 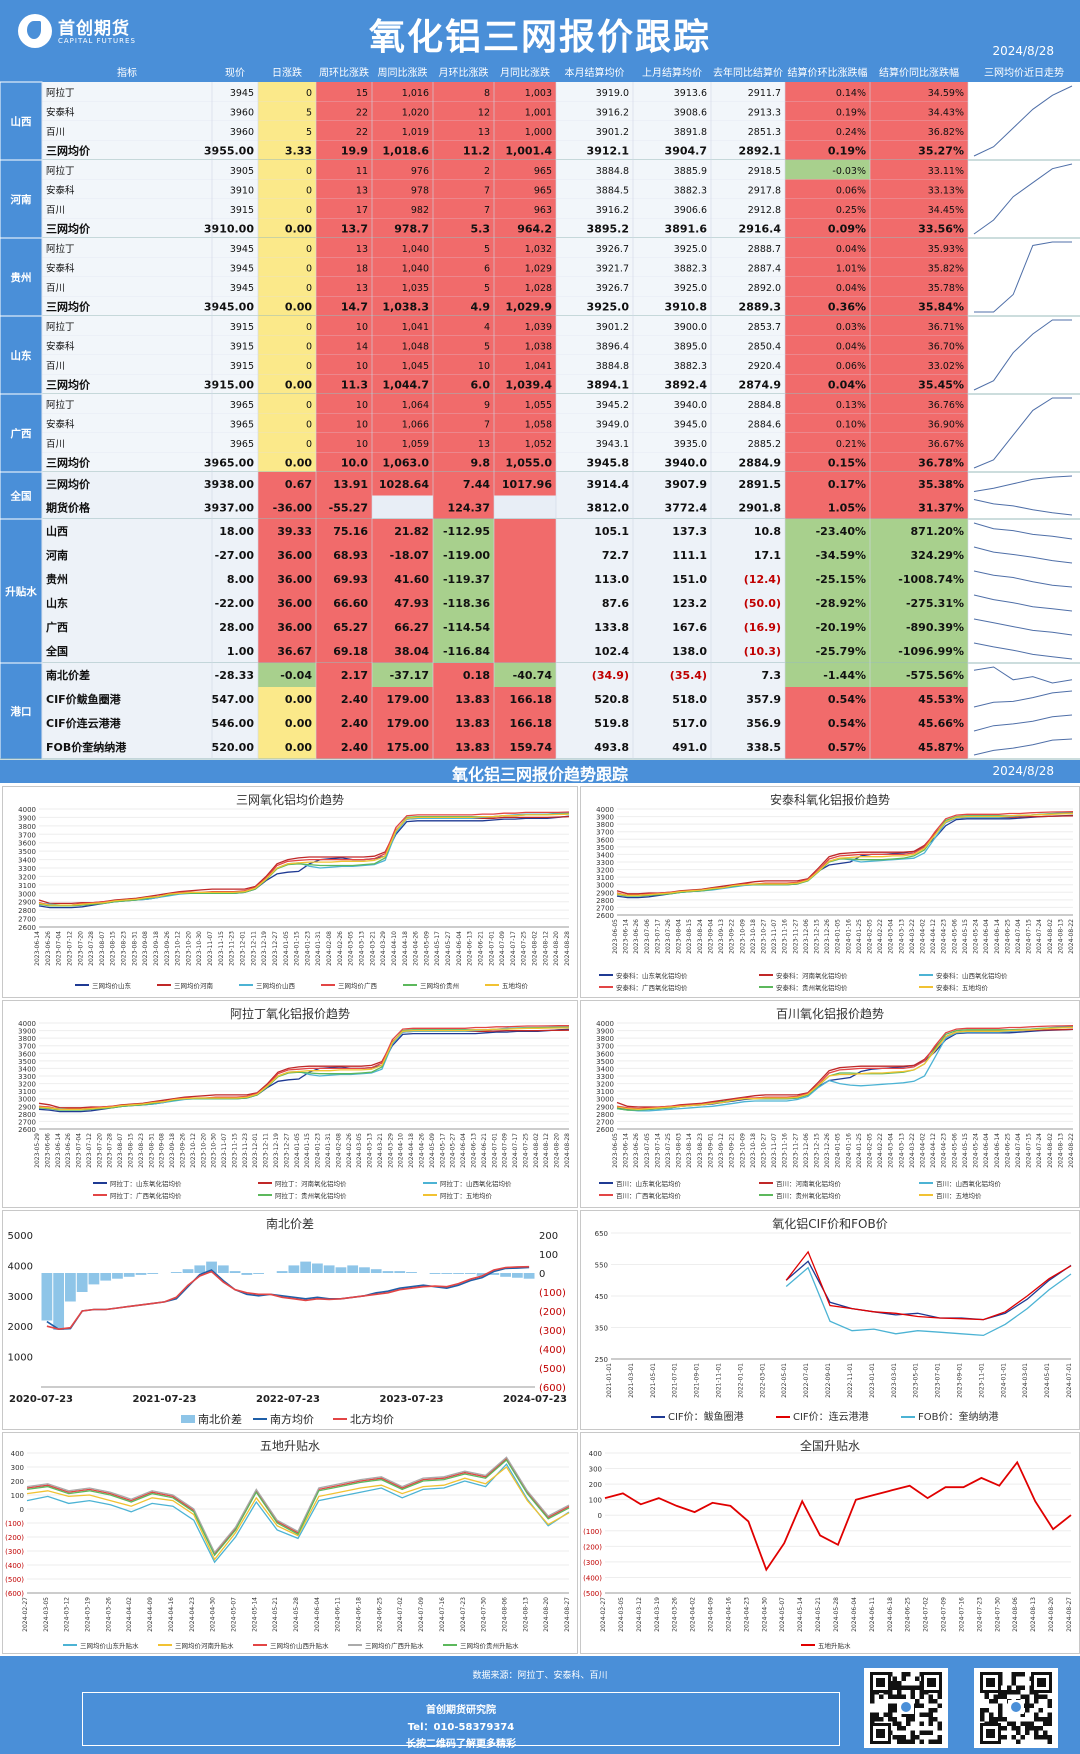 What do you see at coordinates (851, 424) in the screenshot?
I see `table-cell: 0.10%` at bounding box center [851, 424].